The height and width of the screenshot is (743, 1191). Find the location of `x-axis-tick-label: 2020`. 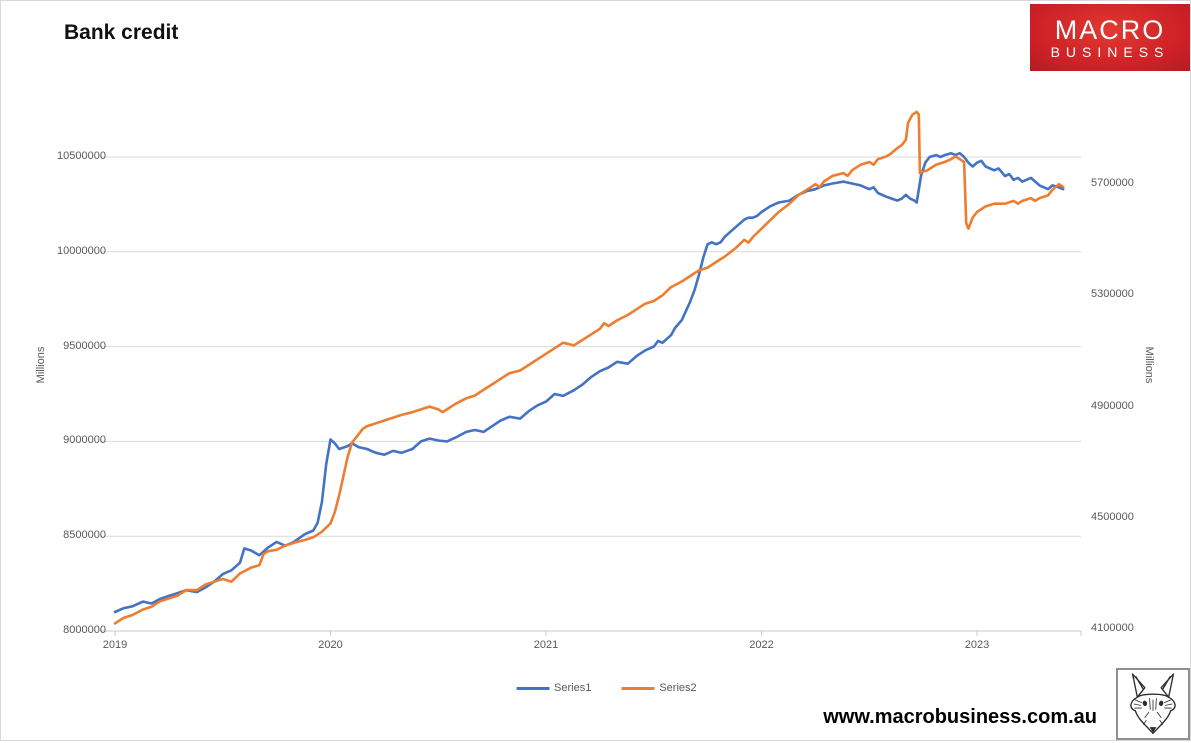

x-axis-tick-label: 2020 is located at coordinates (330, 645).